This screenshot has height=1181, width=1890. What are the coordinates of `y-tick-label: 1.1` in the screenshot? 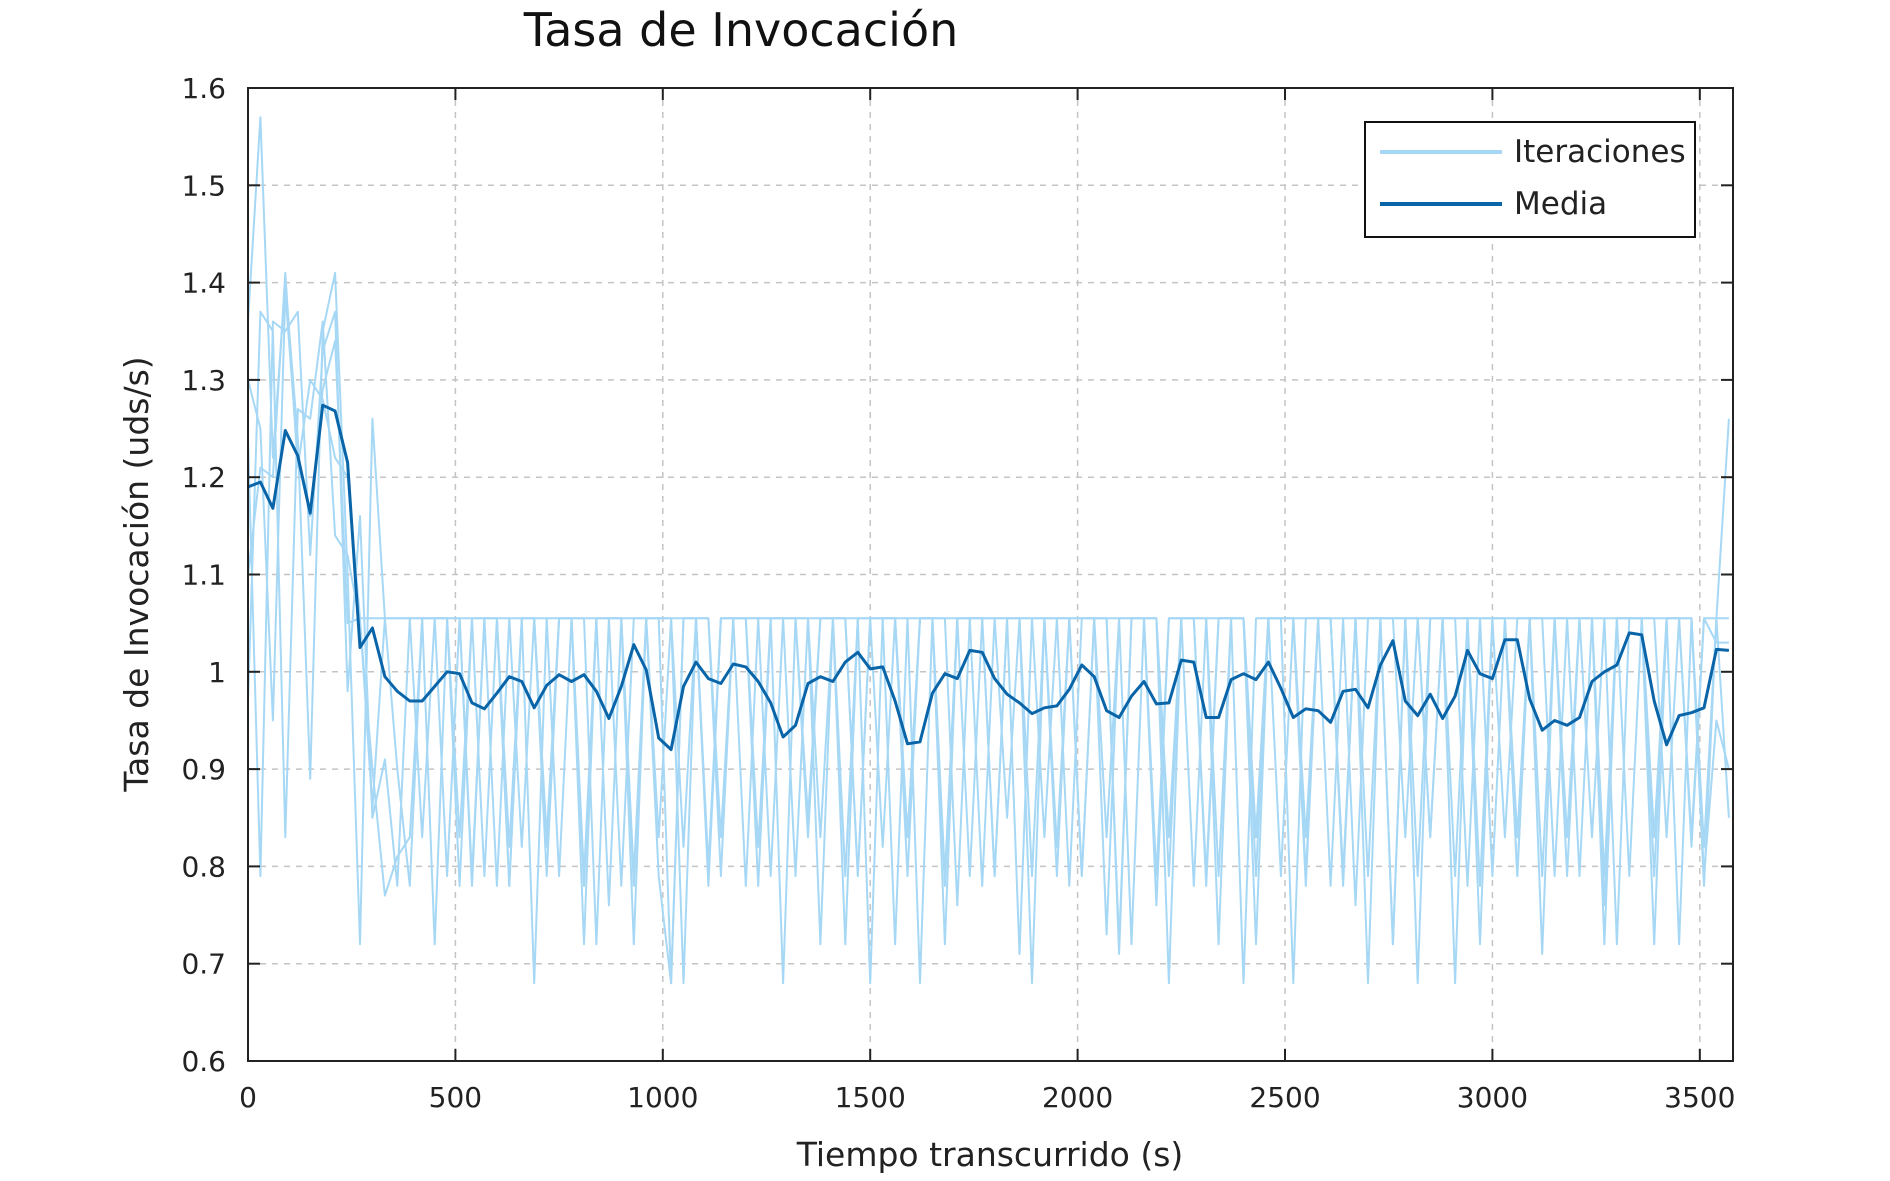 It's located at (203, 575).